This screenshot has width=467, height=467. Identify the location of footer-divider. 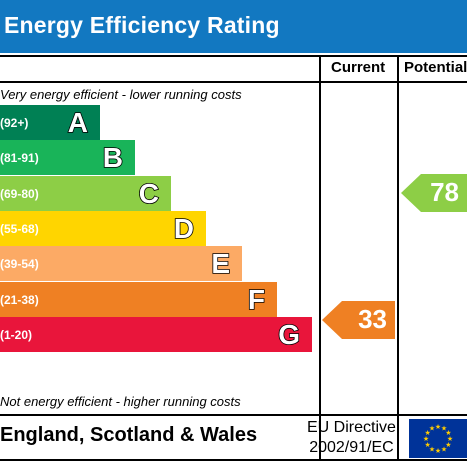
(233, 415).